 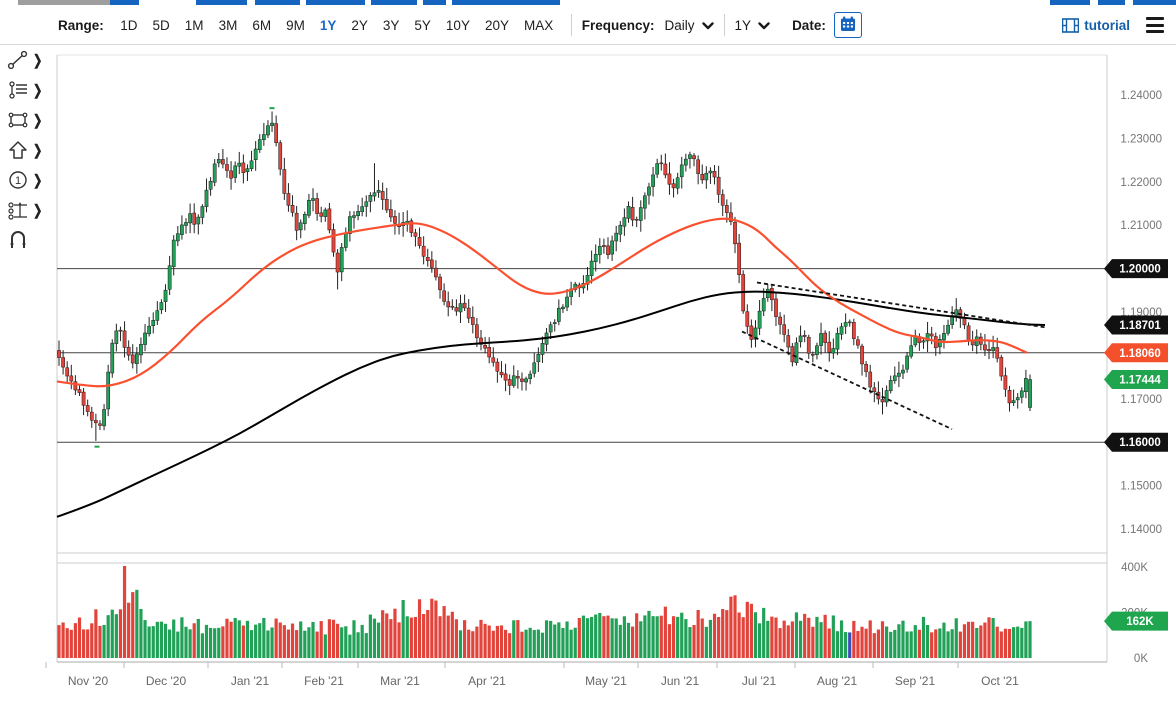 What do you see at coordinates (538, 25) in the screenshot?
I see `range-option-MAX: MAX` at bounding box center [538, 25].